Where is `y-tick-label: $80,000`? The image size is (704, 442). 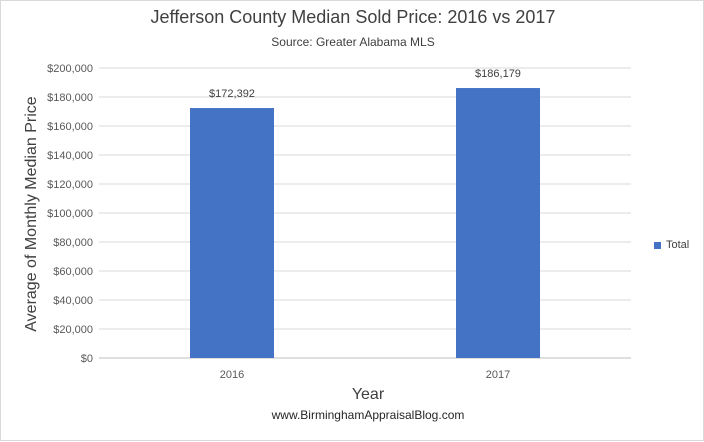
y-tick-label: $80,000 is located at coordinates (73, 243).